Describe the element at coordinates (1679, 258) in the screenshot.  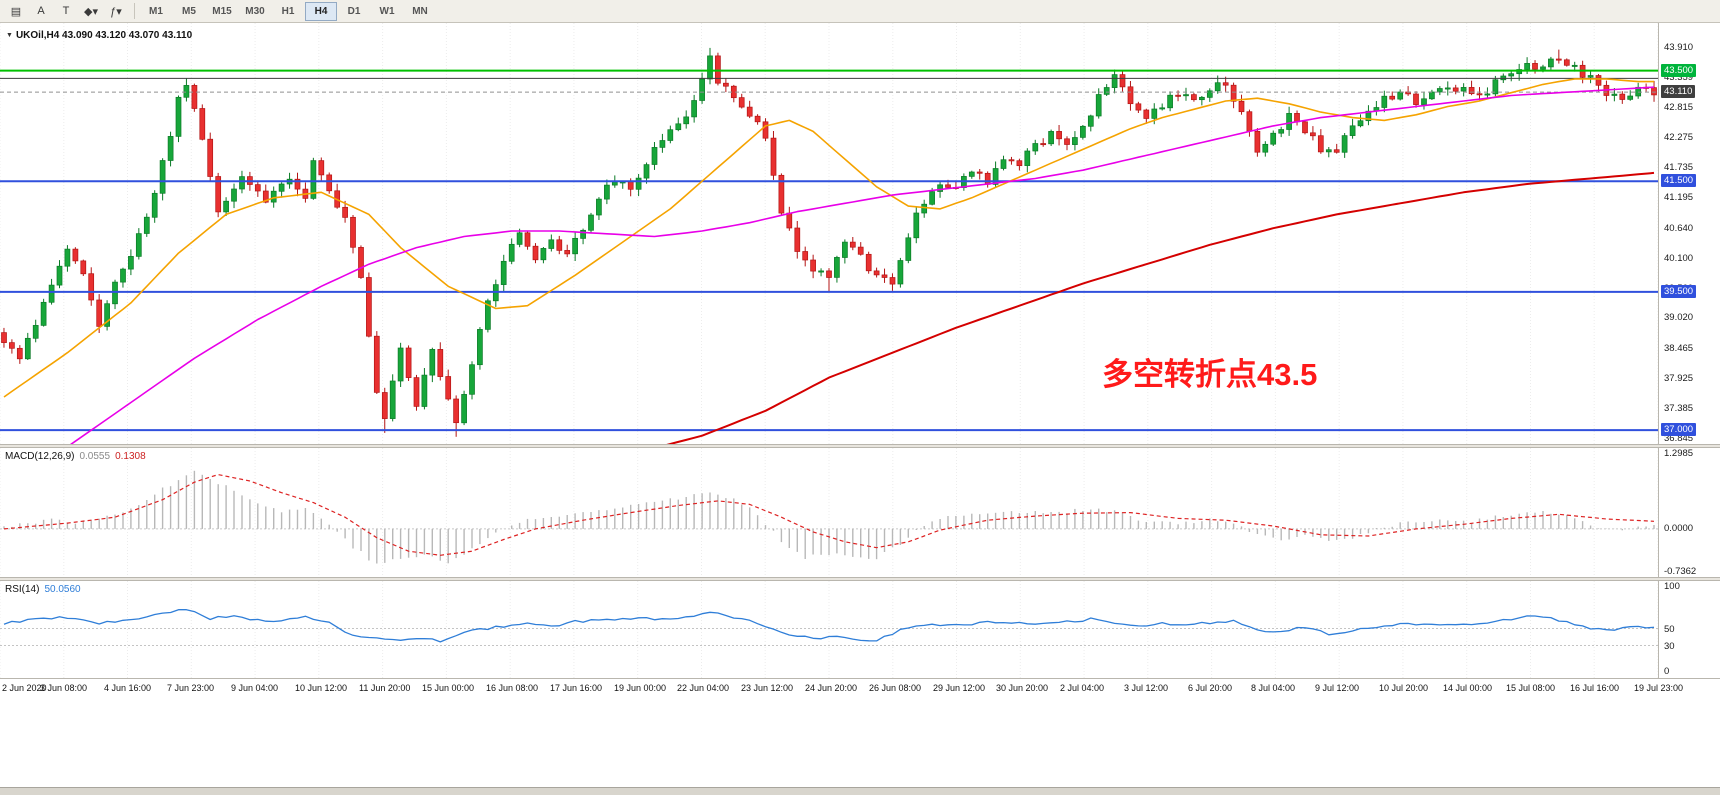
I see `price-tick: 40.100` at that location.